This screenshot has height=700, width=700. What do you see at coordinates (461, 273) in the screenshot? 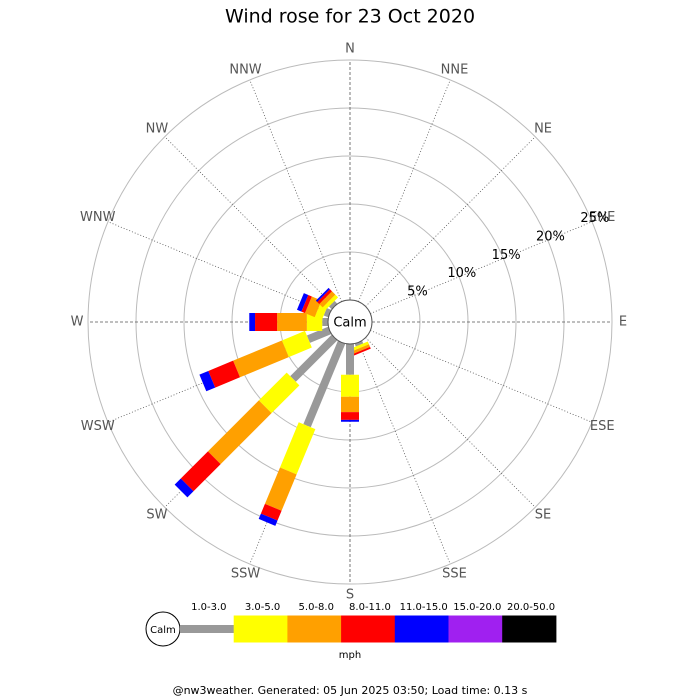
I see `r-tick-label: 10%` at bounding box center [461, 273].